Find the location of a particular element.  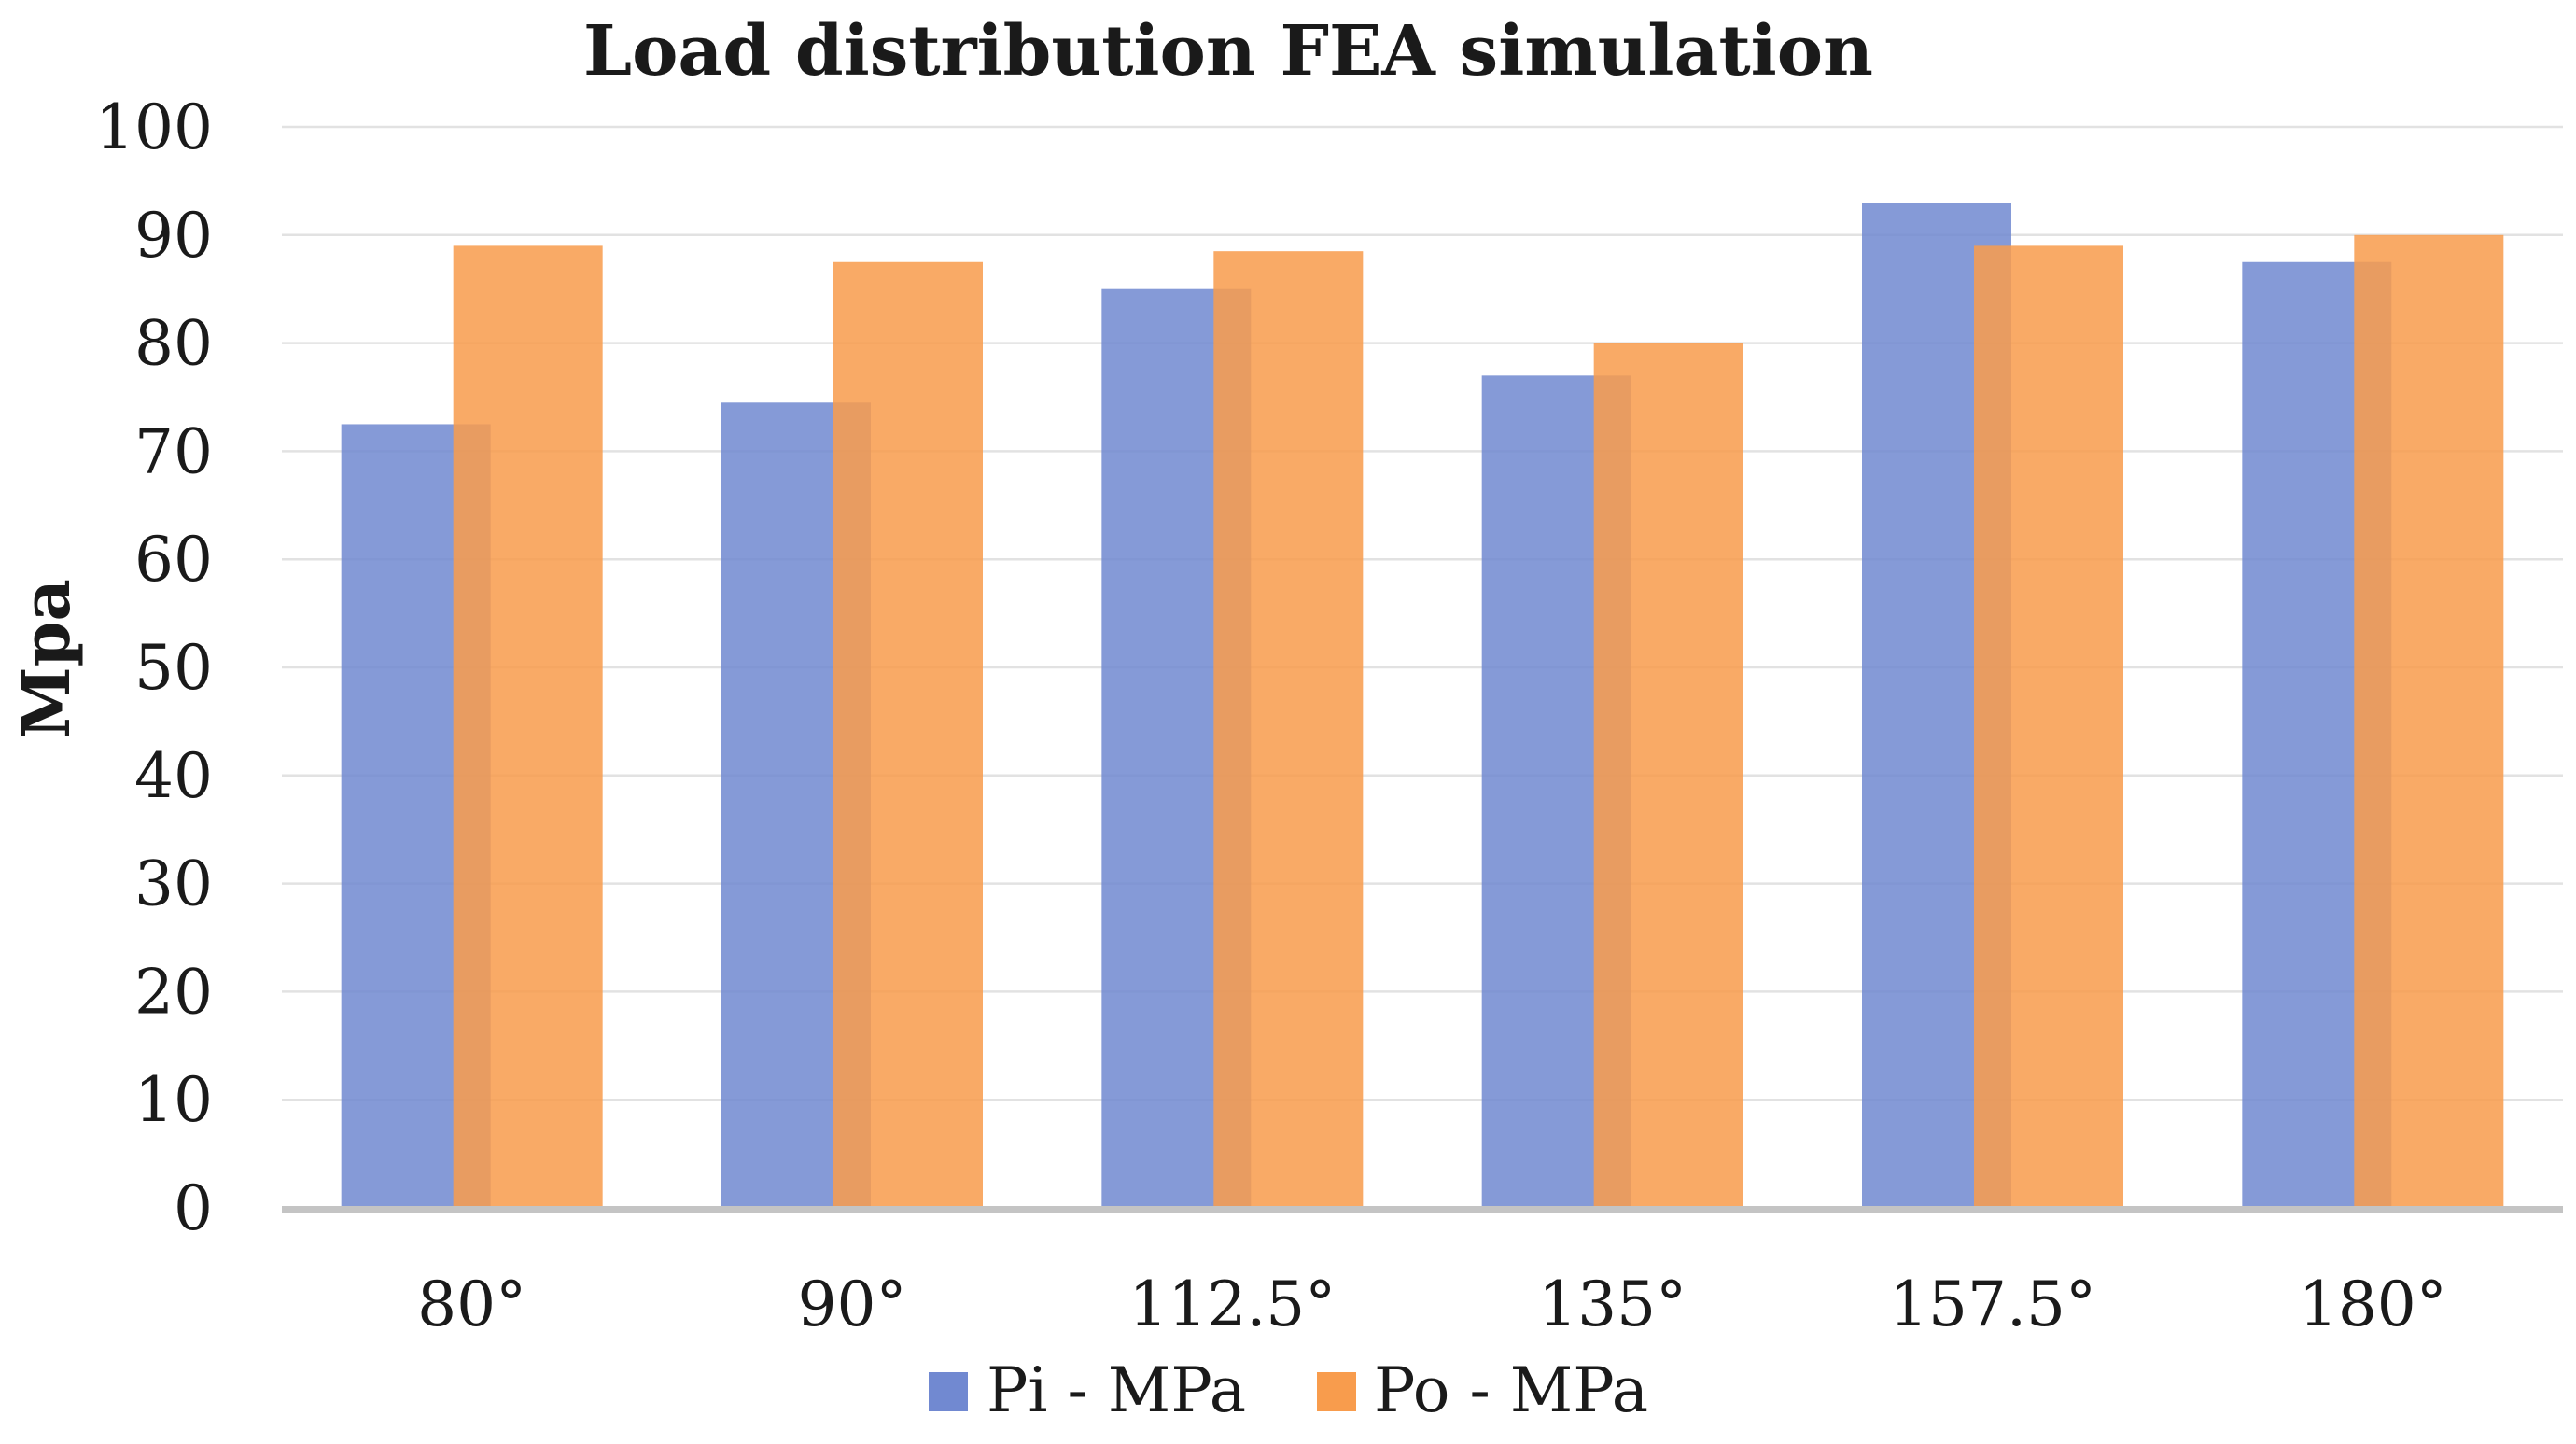

y-tick-label: 80 is located at coordinates (173, 344).